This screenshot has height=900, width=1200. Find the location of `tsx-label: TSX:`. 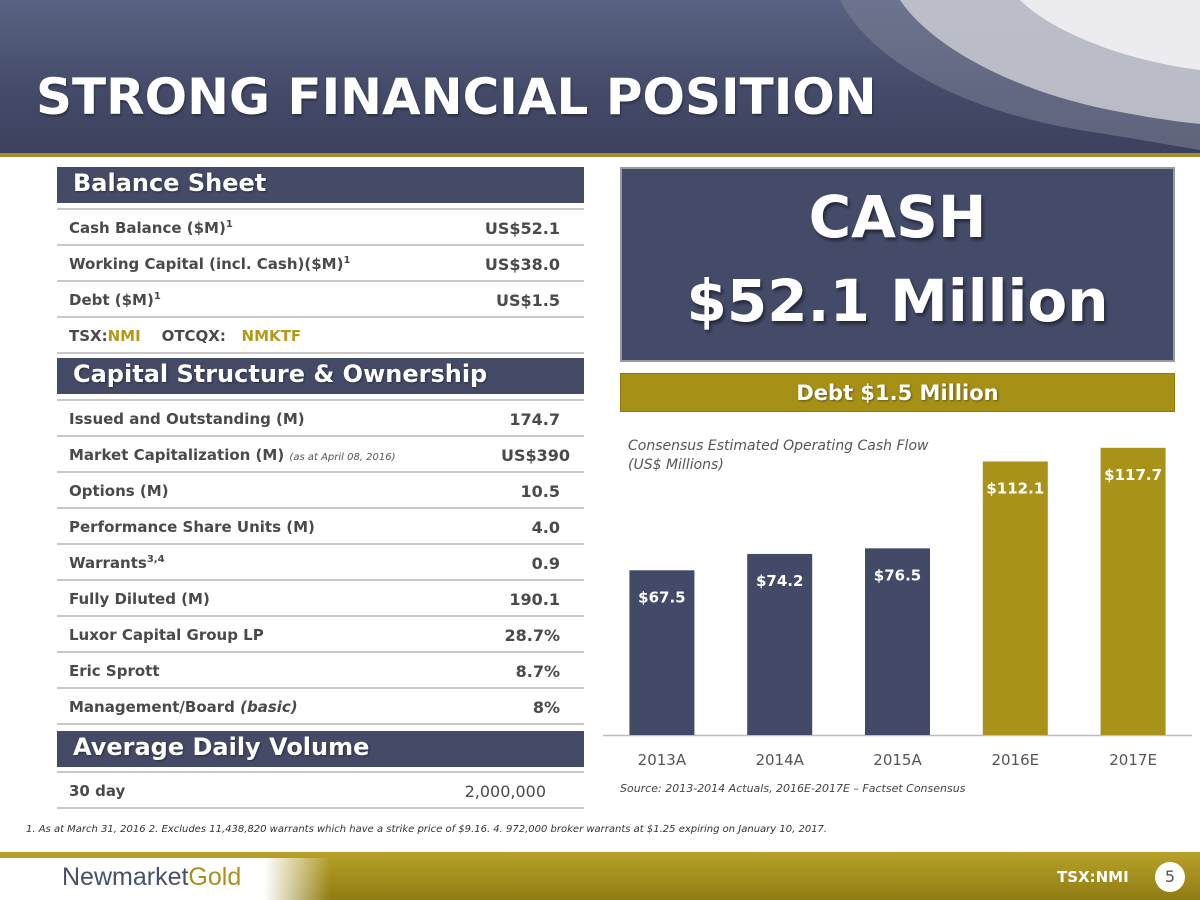

tsx-label: TSX: is located at coordinates (88, 336).